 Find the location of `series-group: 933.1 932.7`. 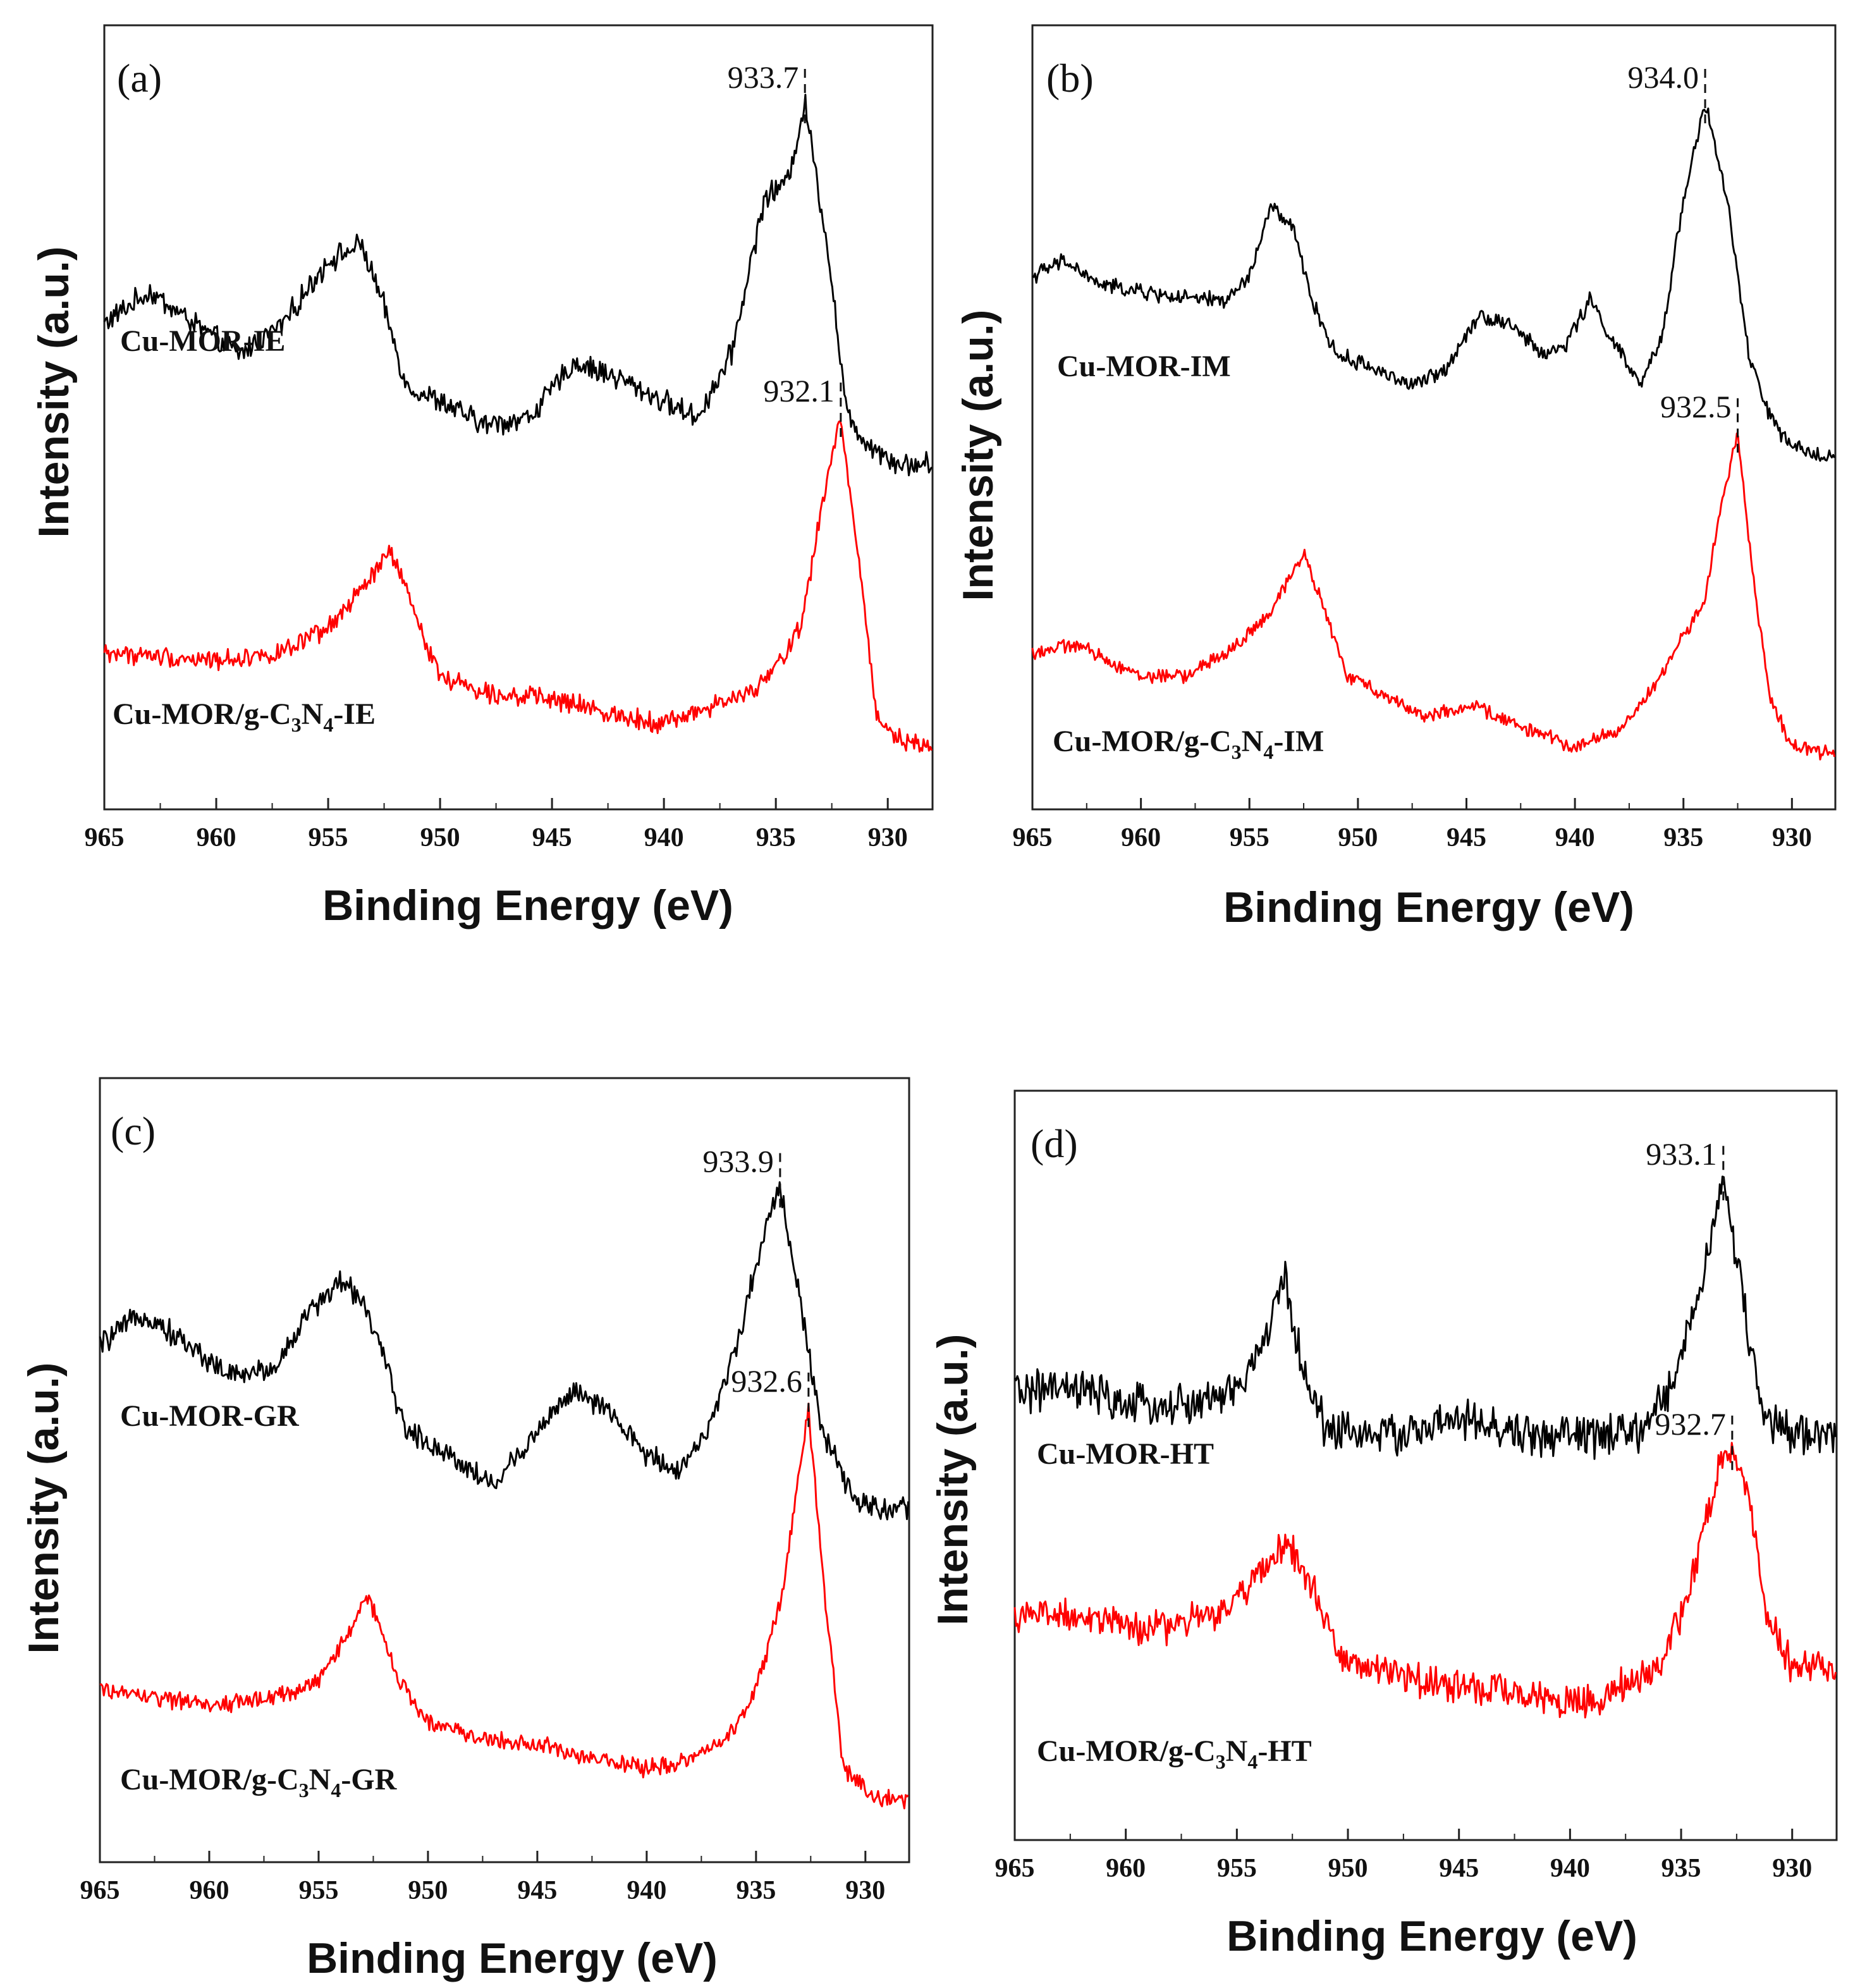

series-group: 933.1 932.7 is located at coordinates (1425, 1427).